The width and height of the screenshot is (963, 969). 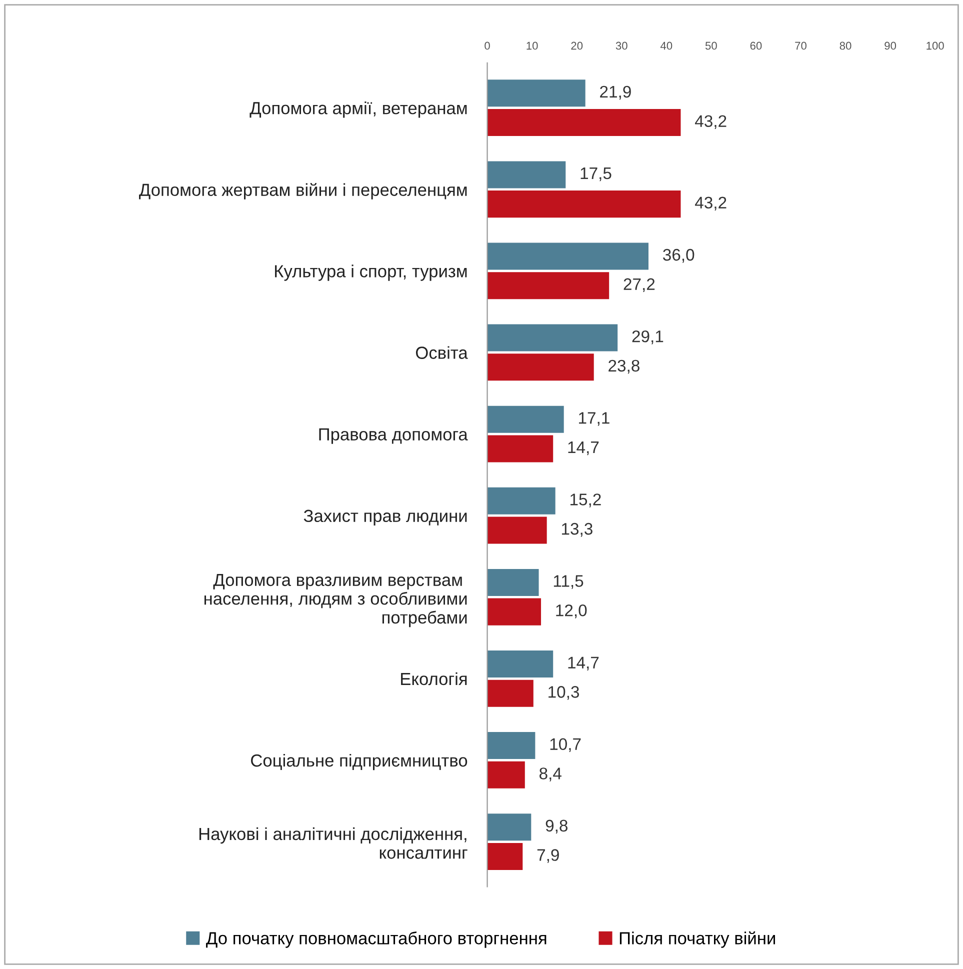 What do you see at coordinates (551, 775) in the screenshot?
I see `data-label: 8,4` at bounding box center [551, 775].